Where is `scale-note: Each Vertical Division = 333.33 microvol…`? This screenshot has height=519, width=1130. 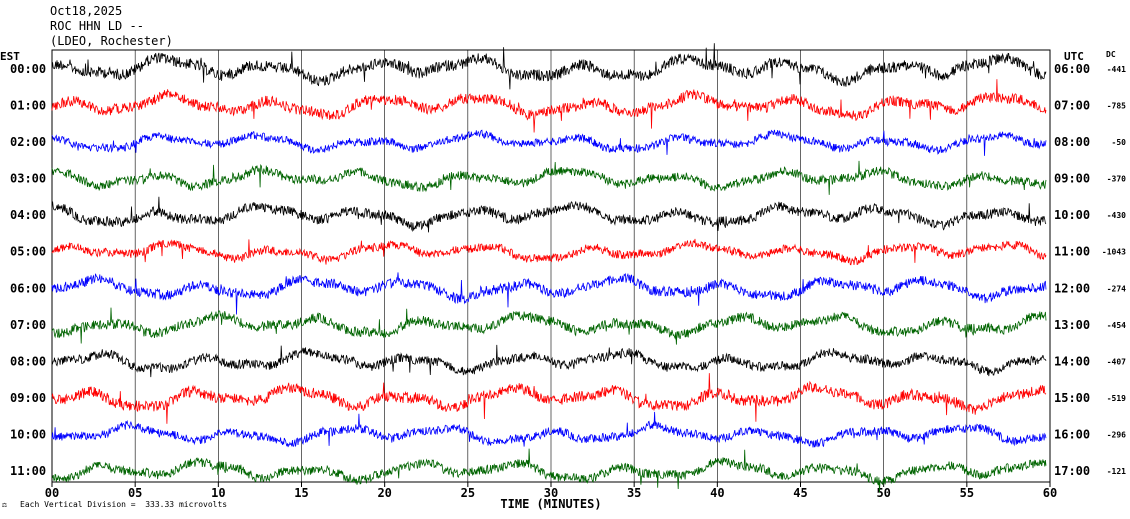
scale-note: Each Vertical Division = 333.33 microvol… is located at coordinates (124, 504).